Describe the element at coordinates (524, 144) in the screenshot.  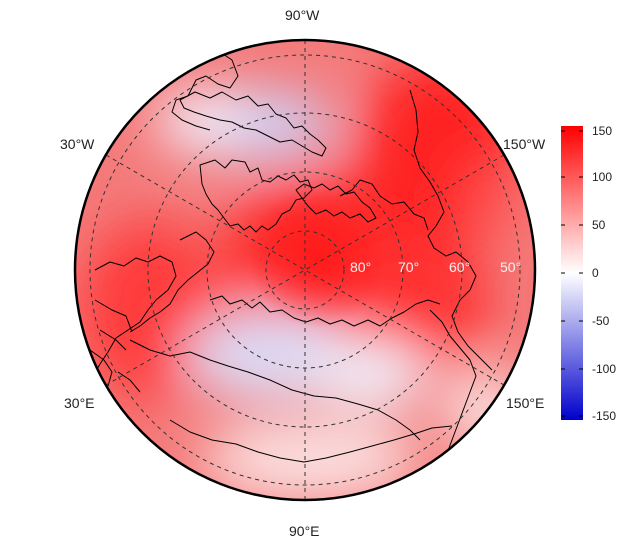
I see `lon-label-150w: 150°W` at that location.